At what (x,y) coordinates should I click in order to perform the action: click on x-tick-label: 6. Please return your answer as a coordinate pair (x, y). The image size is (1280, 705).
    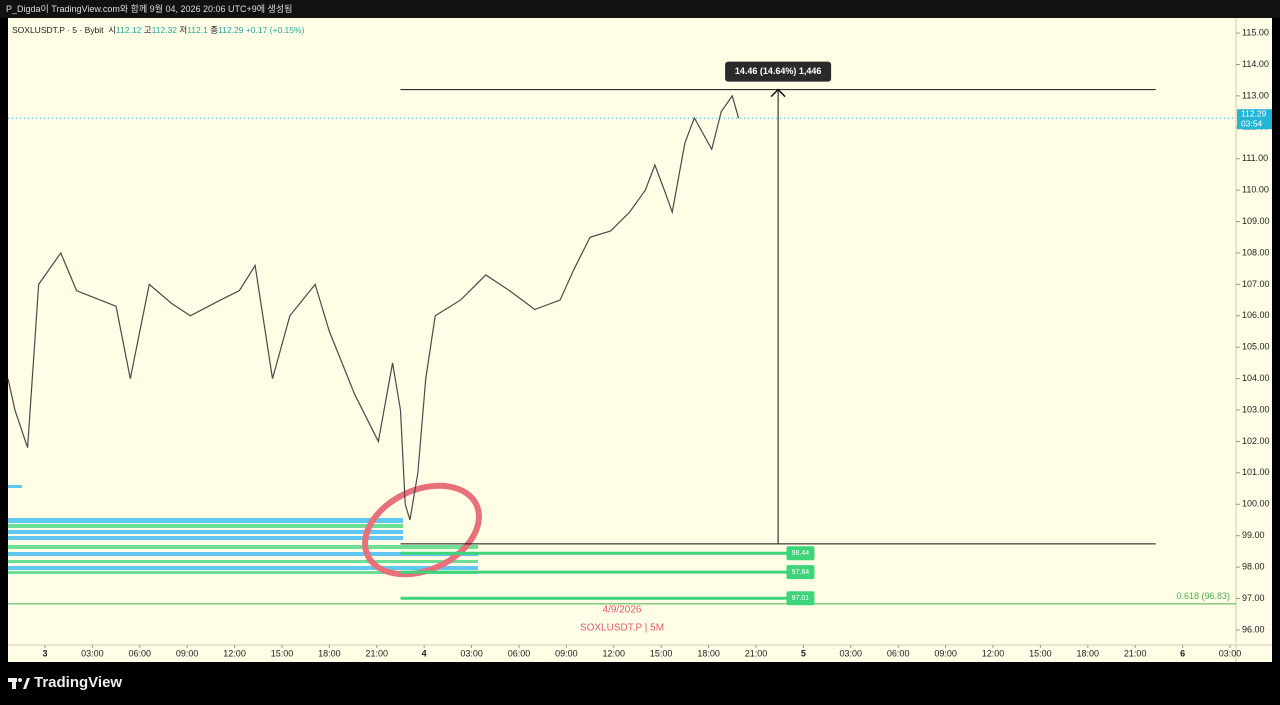
    Looking at the image, I should click on (1182, 653).